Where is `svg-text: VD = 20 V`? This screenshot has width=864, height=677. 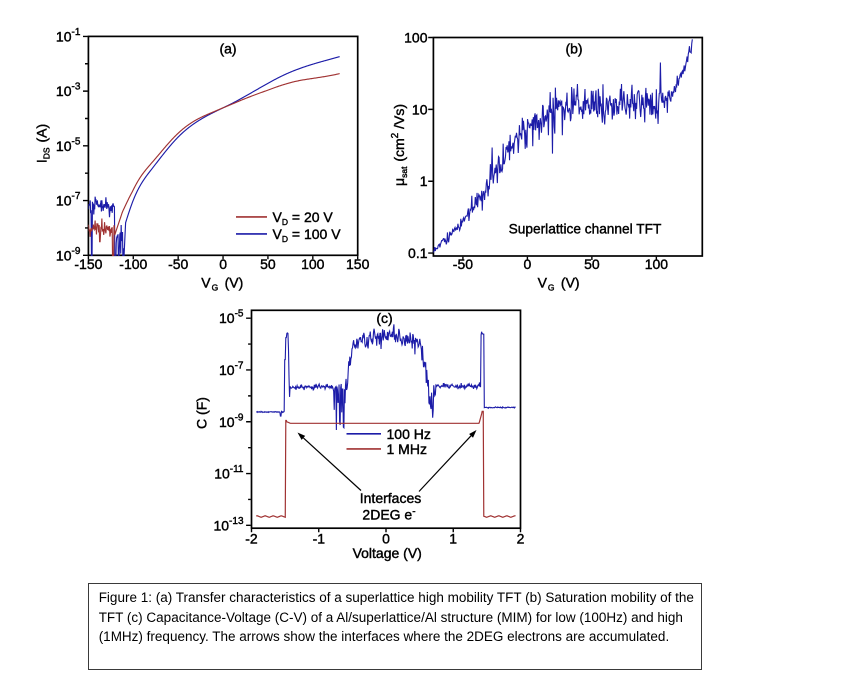 svg-text: VD = 20 V is located at coordinates (303, 218).